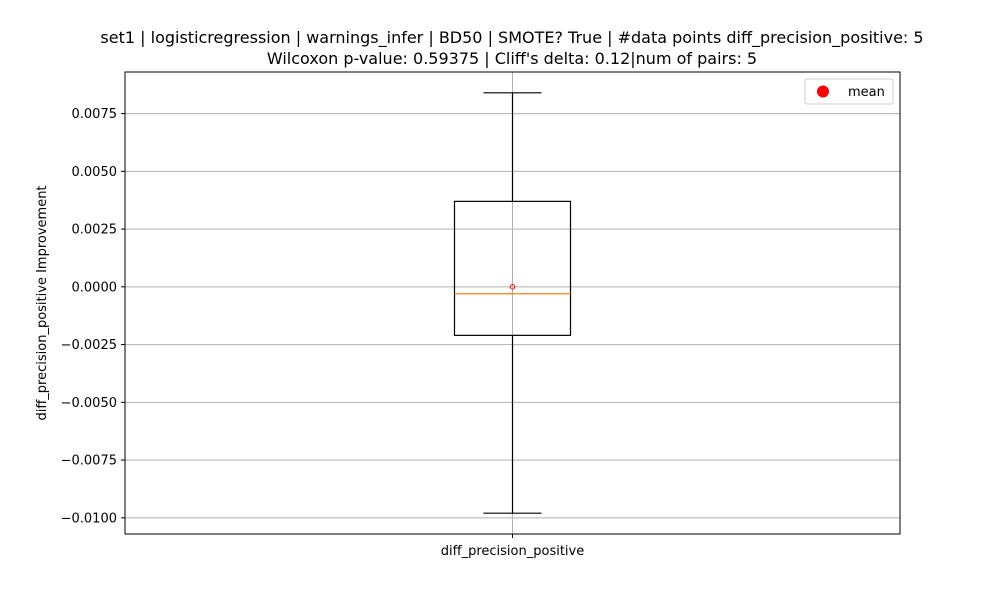 The image size is (1000, 600). I want to click on legend-label: mean, so click(866, 92).